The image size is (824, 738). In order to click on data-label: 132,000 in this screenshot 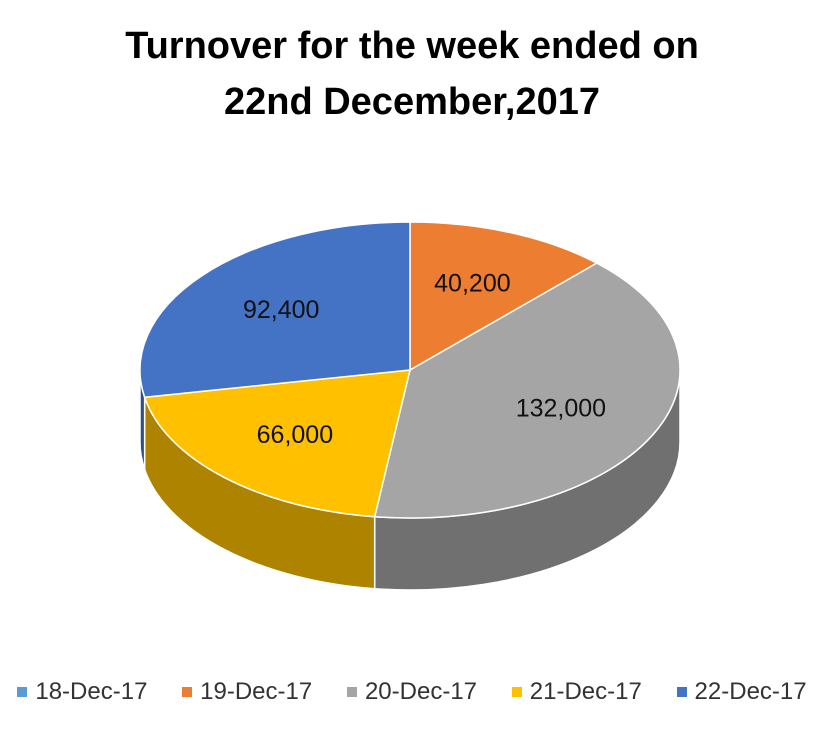, I will do `click(561, 408)`.